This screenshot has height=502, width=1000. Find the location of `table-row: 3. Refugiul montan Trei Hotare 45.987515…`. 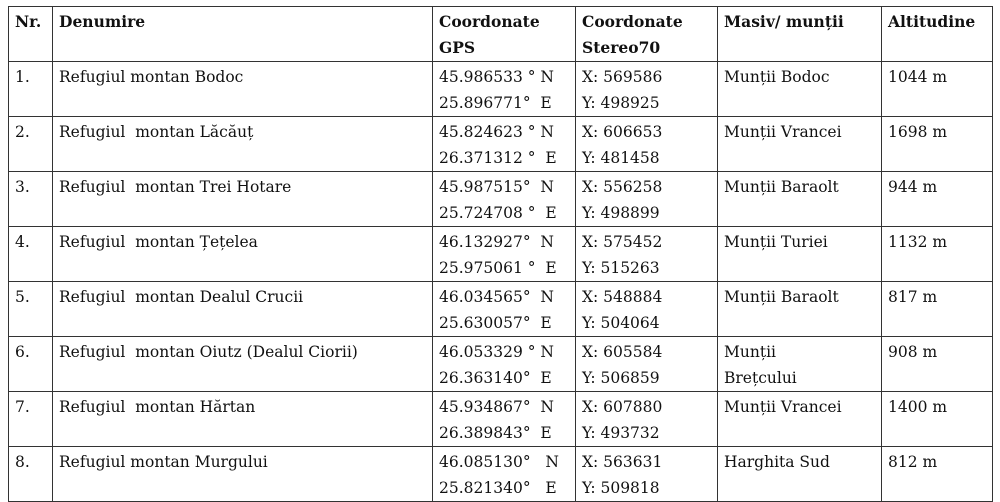

table-row: 3. Refugiul montan Trei Hotare 45.987515… is located at coordinates (500, 199).